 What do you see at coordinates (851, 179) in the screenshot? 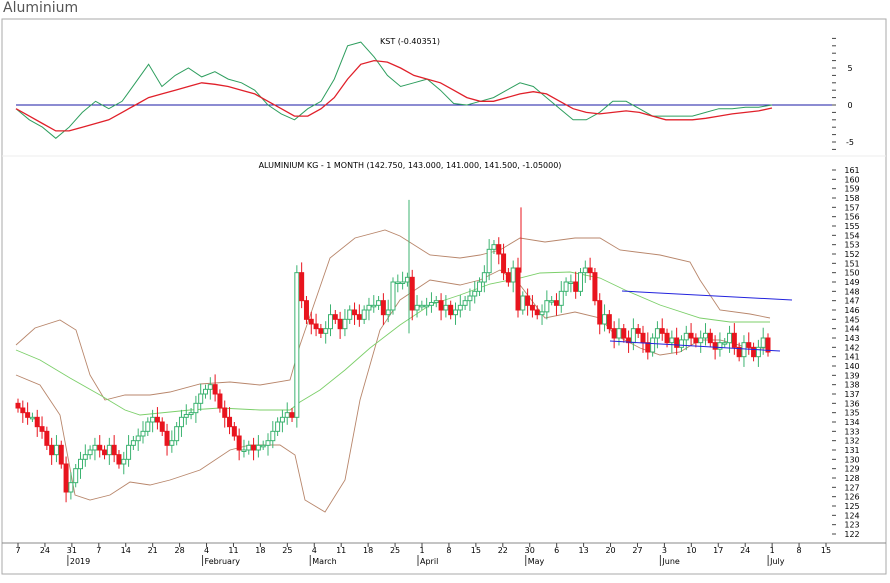
I see `price-tick-label: 160` at bounding box center [851, 179].